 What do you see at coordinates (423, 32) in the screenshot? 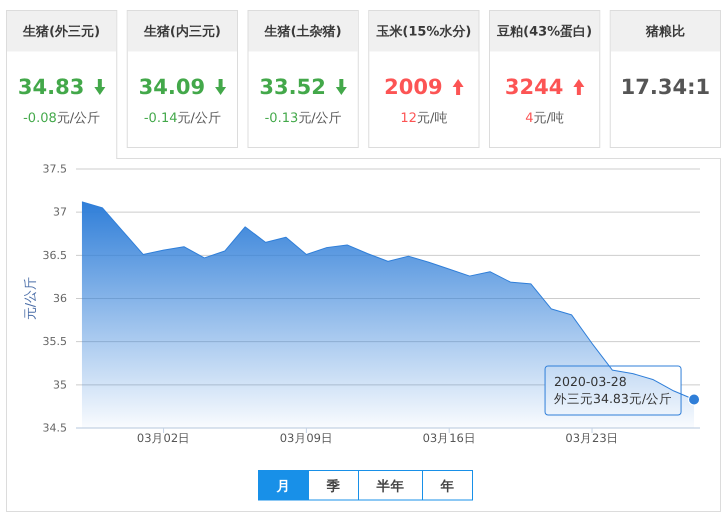
I see `category-label: 玉米(15%水分)` at bounding box center [423, 32].